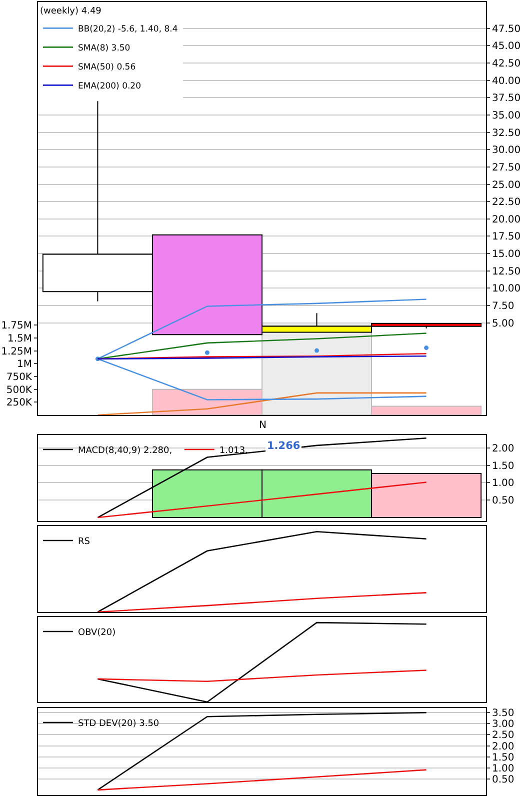 This screenshot has height=796, width=526. Describe the element at coordinates (283, 446) in the screenshot. I see `annotation: 1.266` at that location.